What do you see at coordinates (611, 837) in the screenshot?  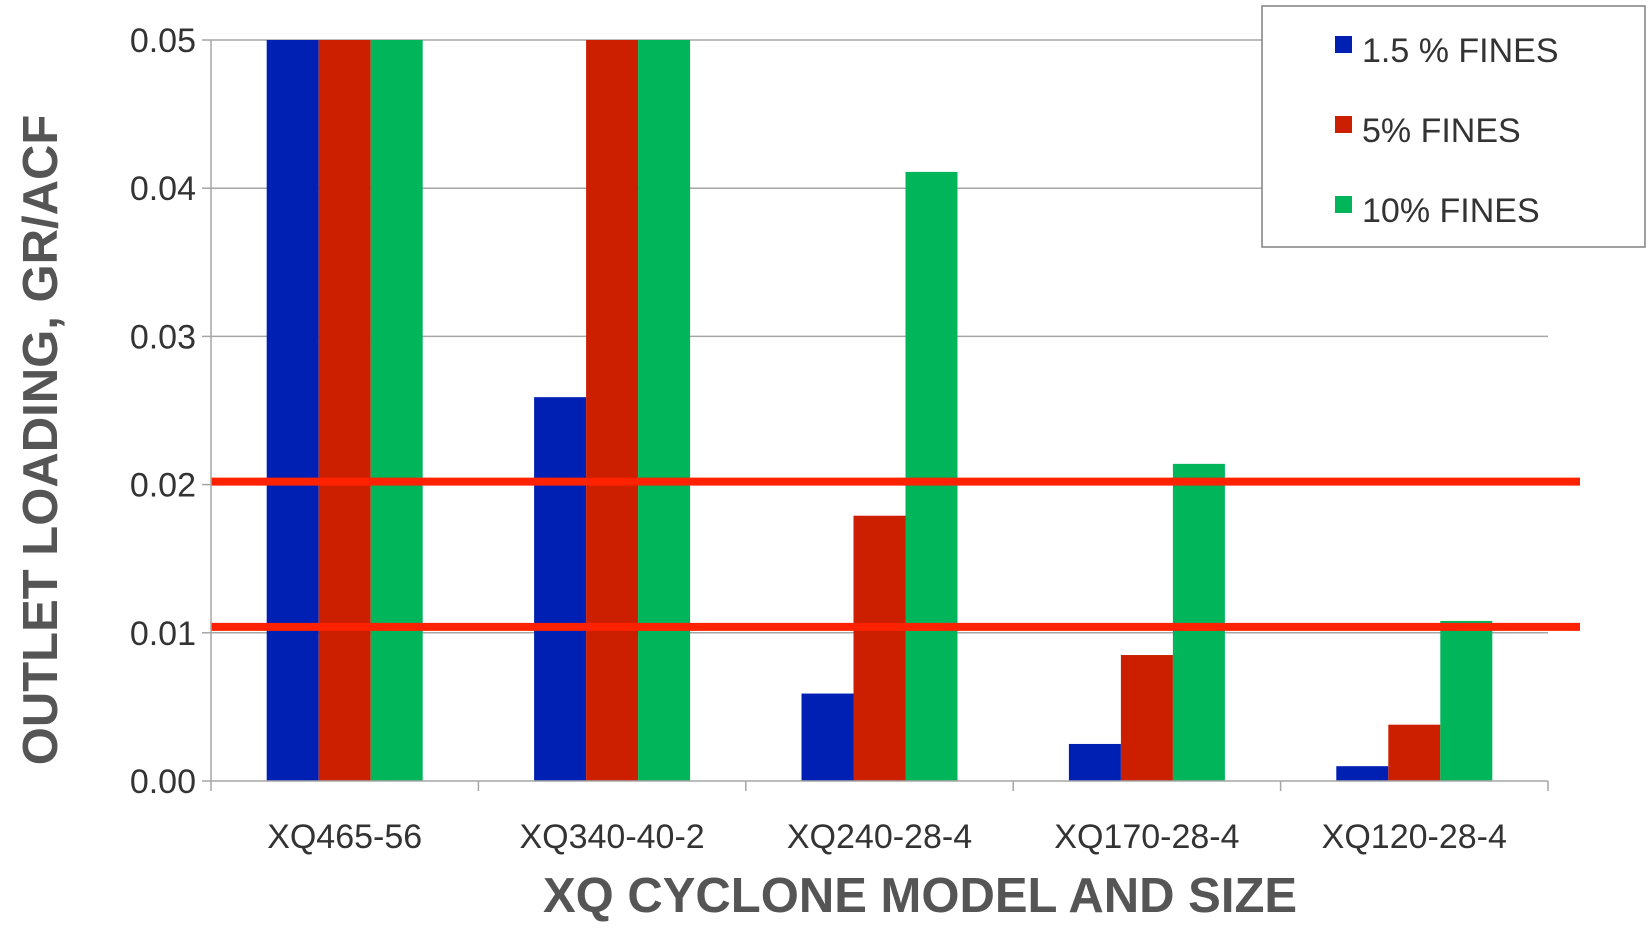 I see `x-tick-label: XQ340-40-2` at bounding box center [611, 837].